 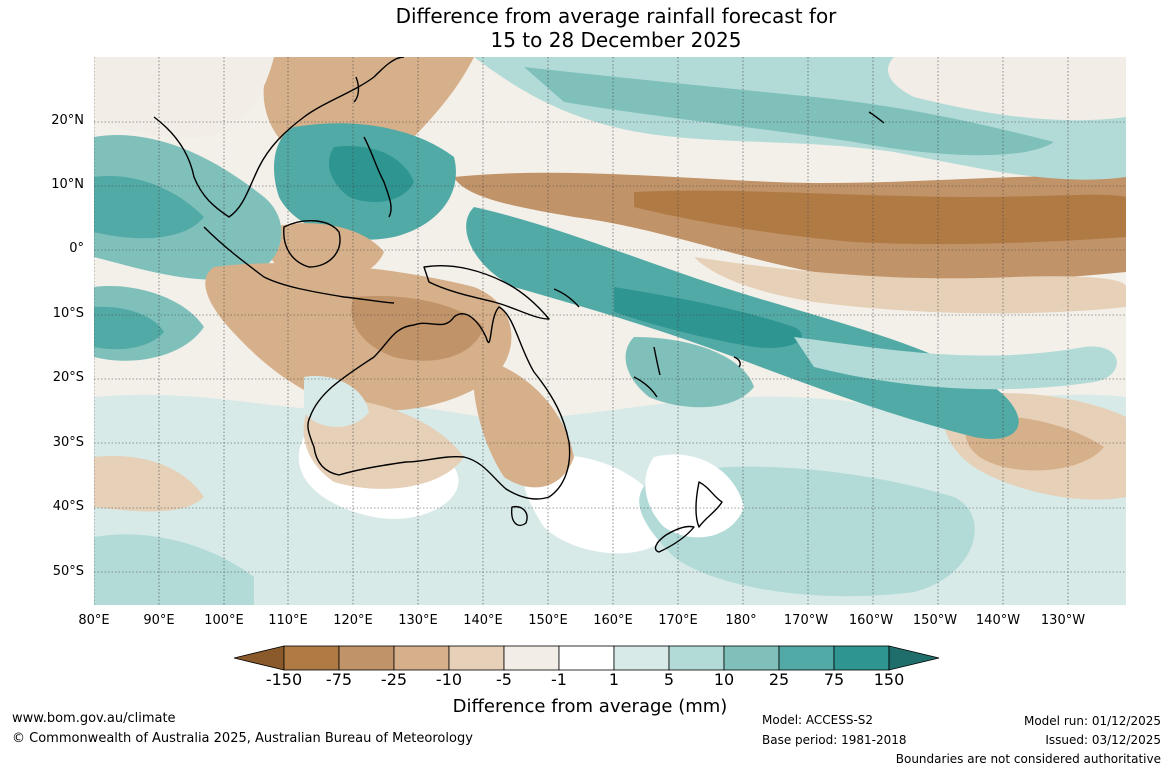 What do you see at coordinates (312, 244) in the screenshot?
I see `borneo-coastline` at bounding box center [312, 244].